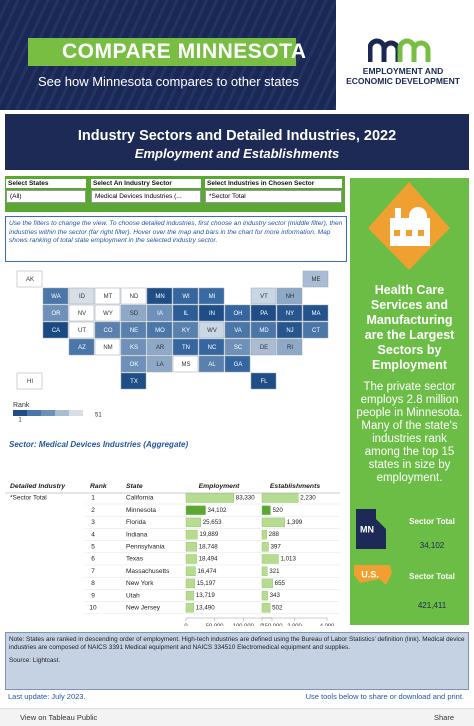 Image resolution: width=474 pixels, height=726 pixels. I want to click on rank: 7, so click(93, 571).